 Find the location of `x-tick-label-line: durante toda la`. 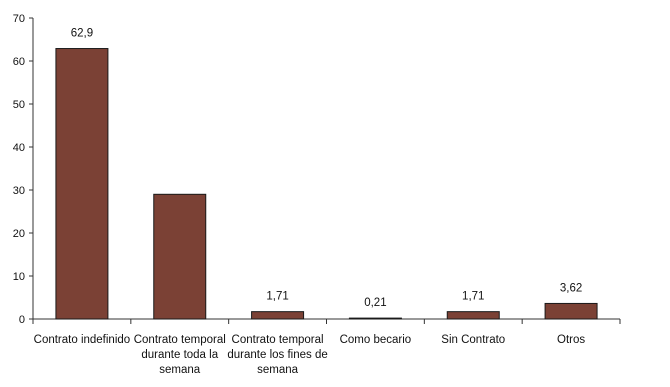

x-tick-label-line: durante toda la is located at coordinates (179, 355).